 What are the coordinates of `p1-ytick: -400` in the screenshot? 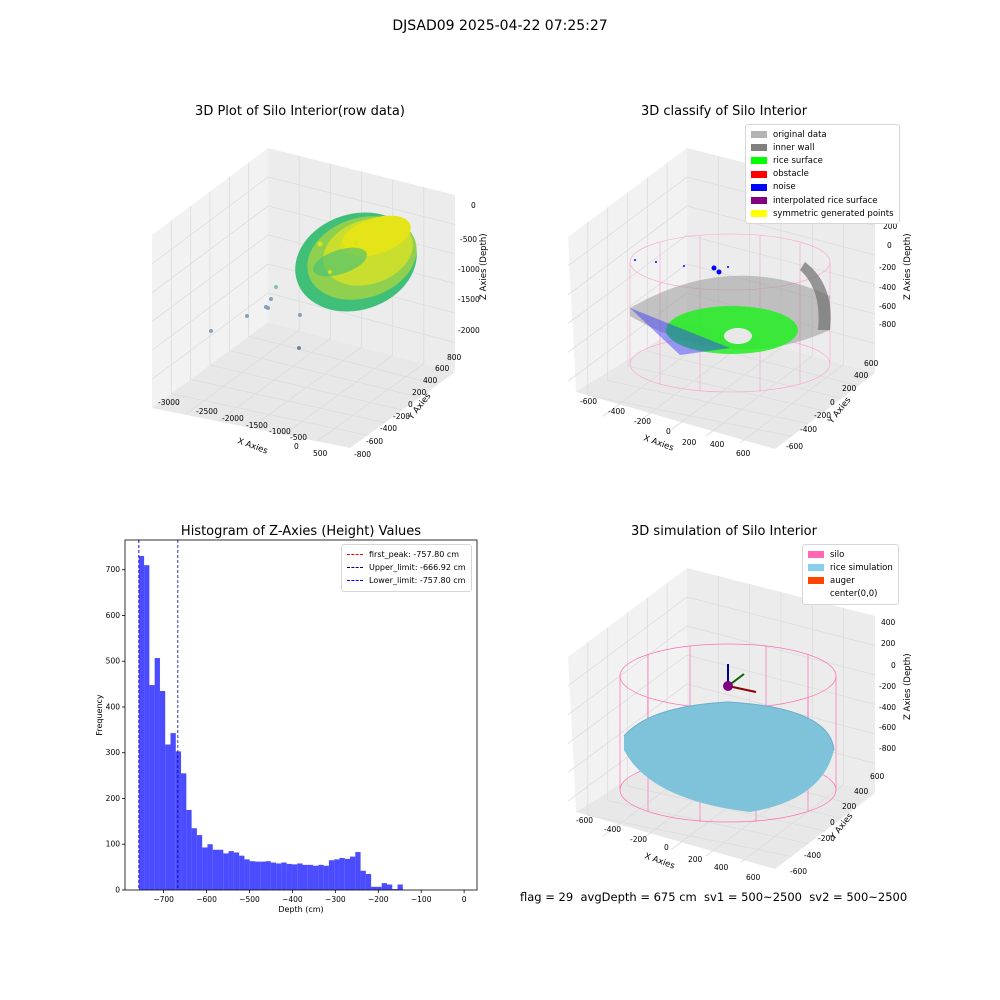 It's located at (388, 428).